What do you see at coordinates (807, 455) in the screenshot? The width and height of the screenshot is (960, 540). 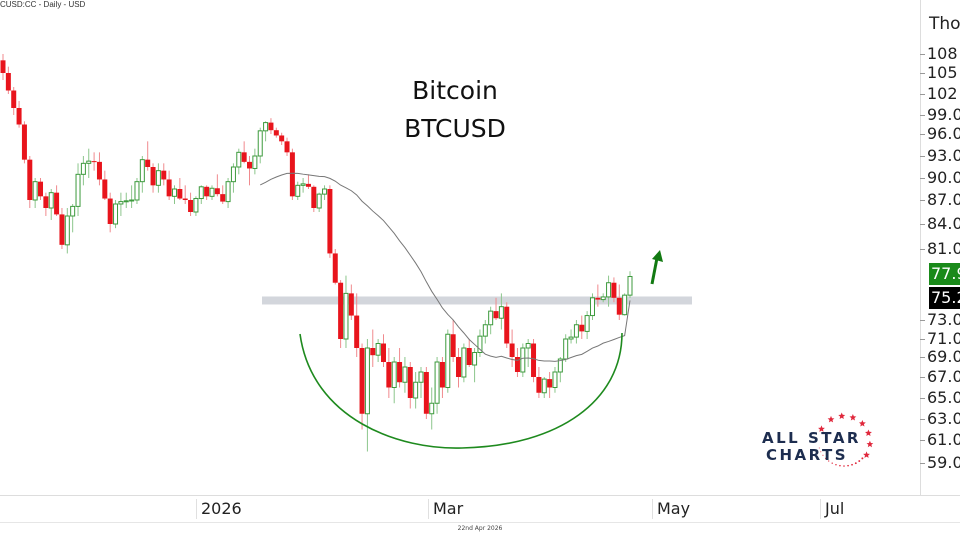 I see `logo-text-line2: CHARTS` at bounding box center [807, 455].